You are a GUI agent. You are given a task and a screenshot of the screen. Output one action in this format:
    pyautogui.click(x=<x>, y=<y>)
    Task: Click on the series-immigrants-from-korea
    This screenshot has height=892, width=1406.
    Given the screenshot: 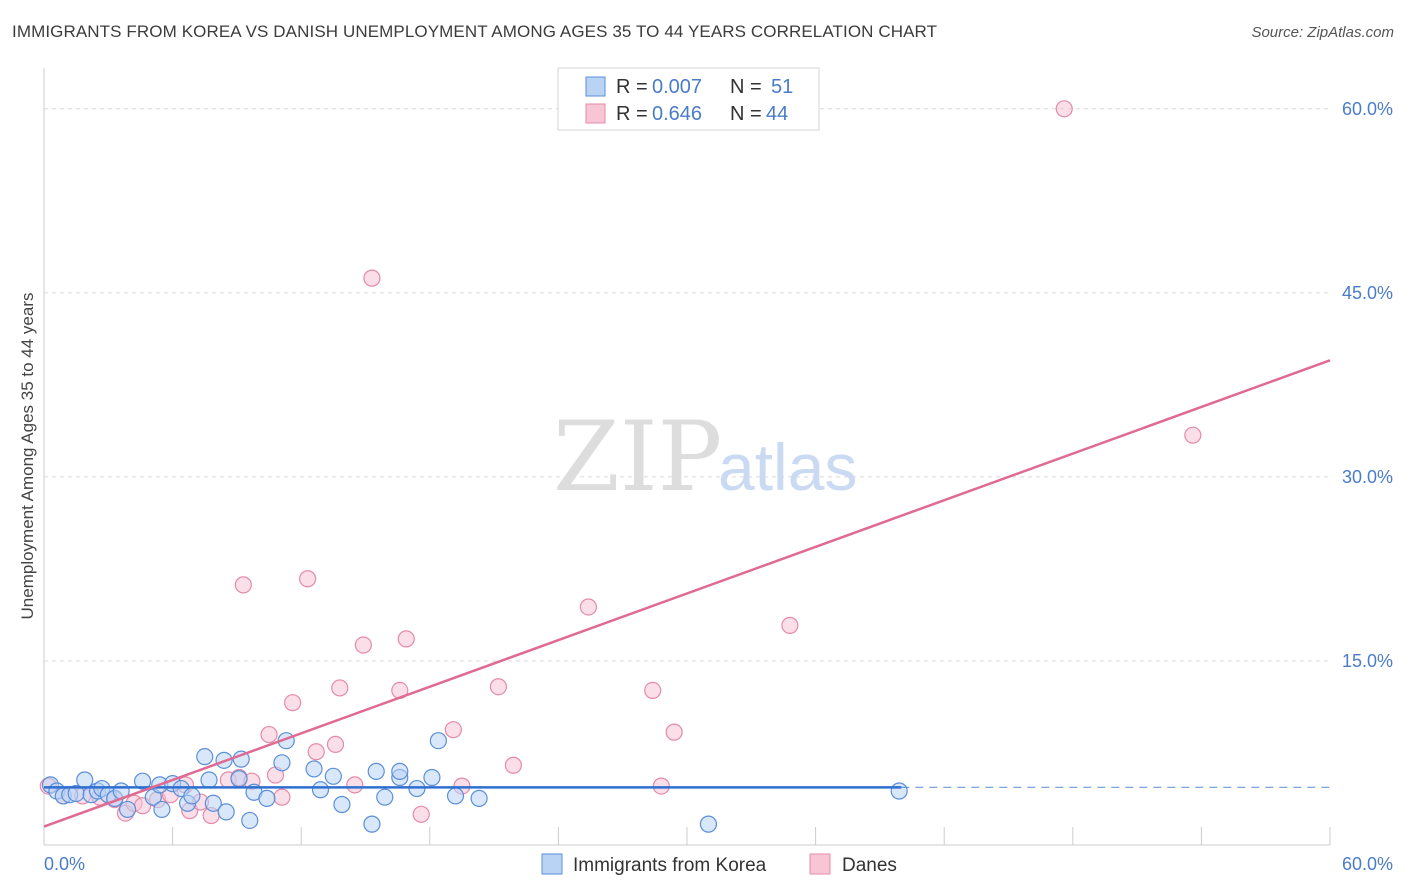 What is the action you would take?
    pyautogui.click(x=474, y=782)
    